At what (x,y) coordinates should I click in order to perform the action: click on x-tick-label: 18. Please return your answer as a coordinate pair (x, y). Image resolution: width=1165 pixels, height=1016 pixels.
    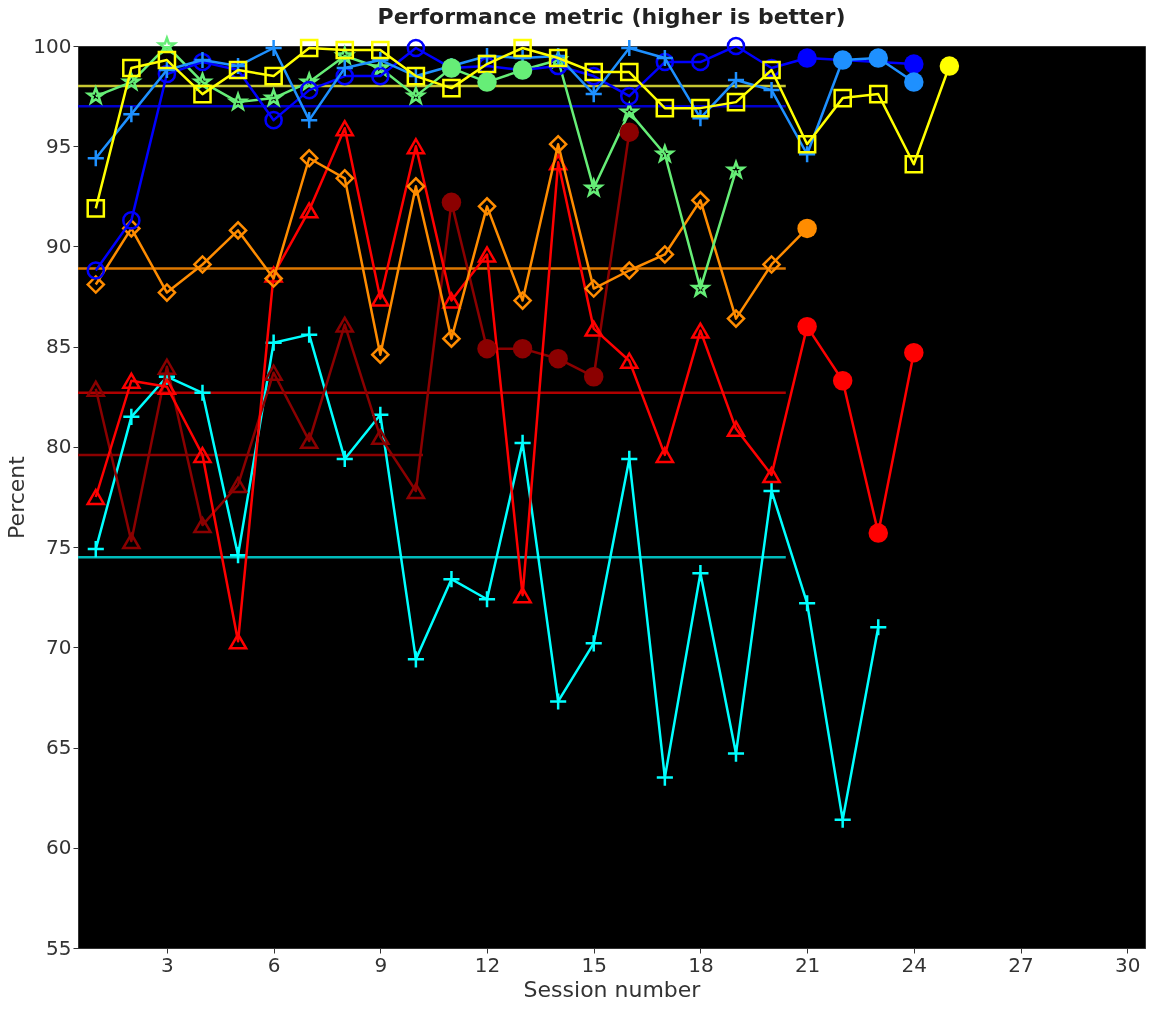
    Looking at the image, I should click on (701, 964).